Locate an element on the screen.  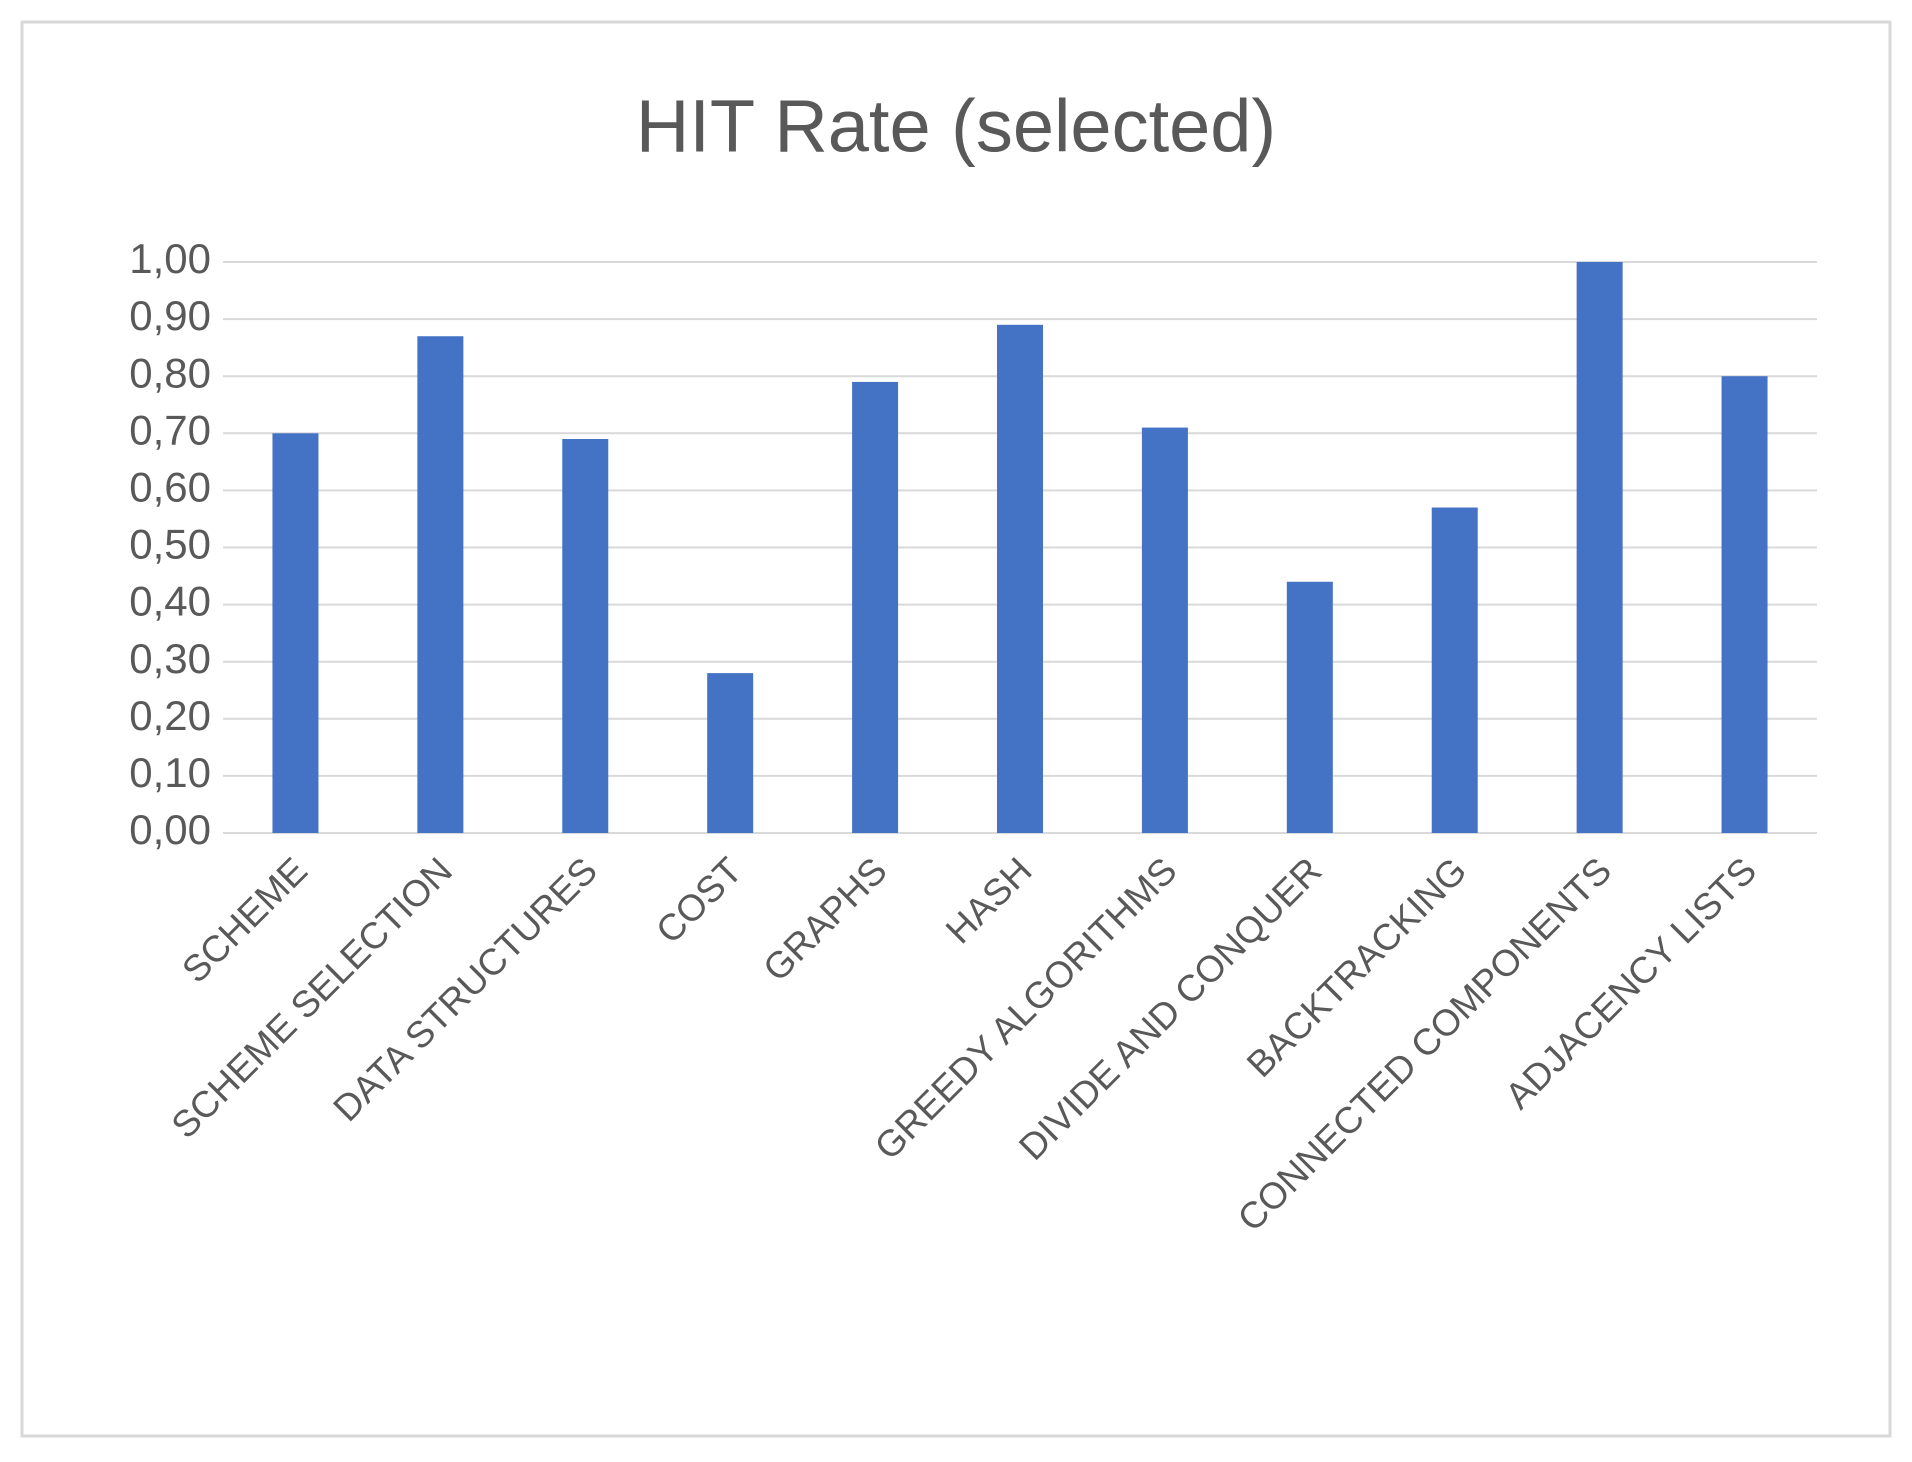
y-tick-label: 0,80 is located at coordinates (170, 372).